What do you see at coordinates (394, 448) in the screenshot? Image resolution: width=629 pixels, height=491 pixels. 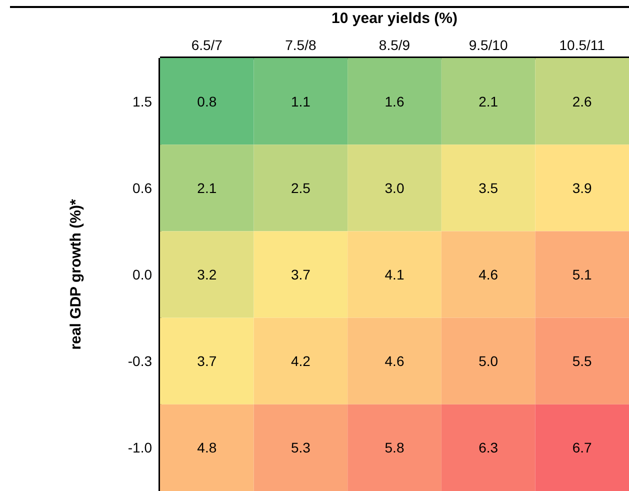 I see `data-label: 5.8` at bounding box center [394, 448].